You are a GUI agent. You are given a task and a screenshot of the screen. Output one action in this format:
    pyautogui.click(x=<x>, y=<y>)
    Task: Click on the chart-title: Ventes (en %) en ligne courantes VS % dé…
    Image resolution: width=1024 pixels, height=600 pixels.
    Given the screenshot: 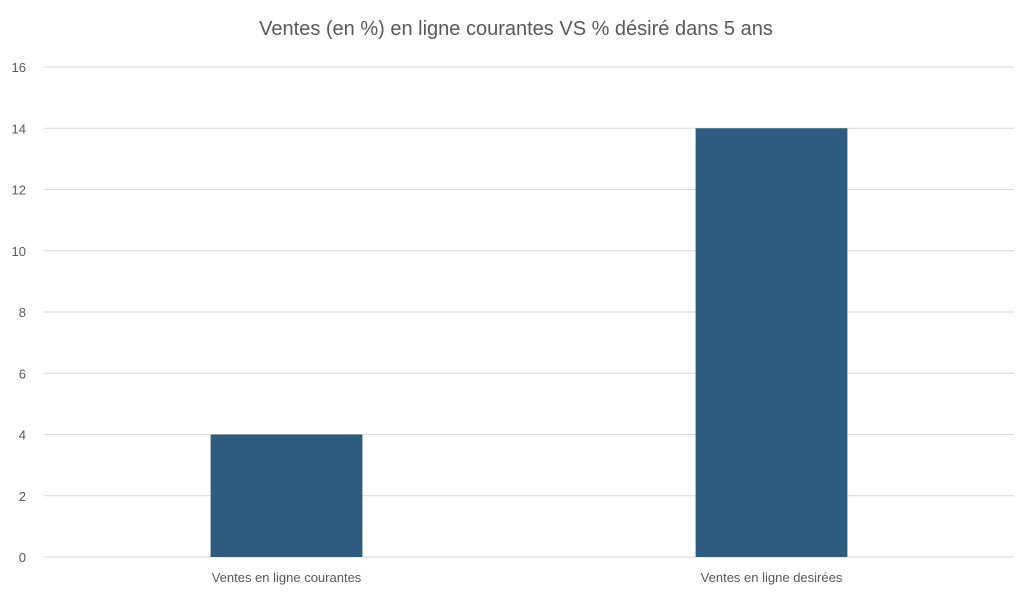 What is the action you would take?
    pyautogui.click(x=516, y=29)
    